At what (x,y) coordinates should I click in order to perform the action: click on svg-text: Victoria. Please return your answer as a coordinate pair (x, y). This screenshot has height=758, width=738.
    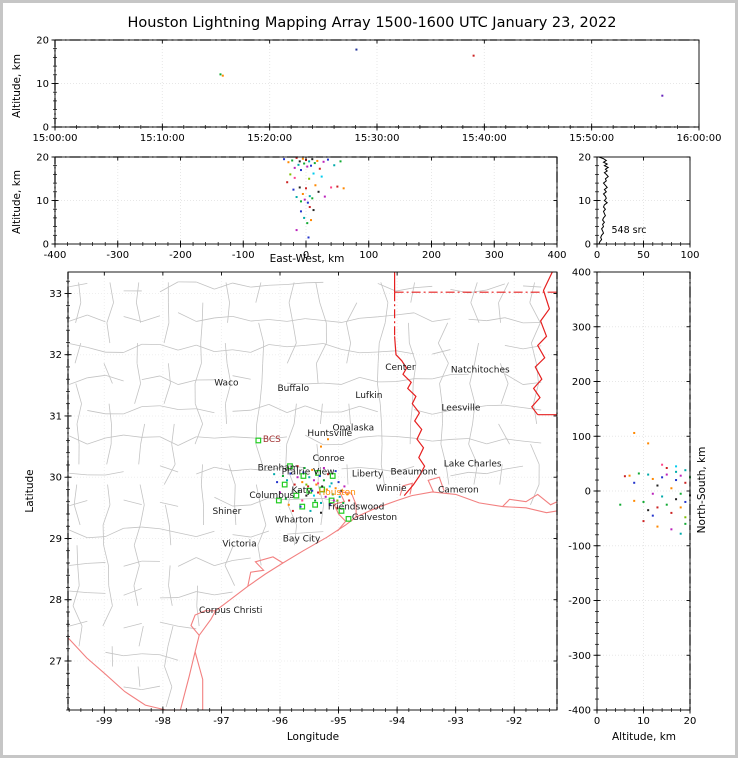
    Looking at the image, I should click on (239, 544).